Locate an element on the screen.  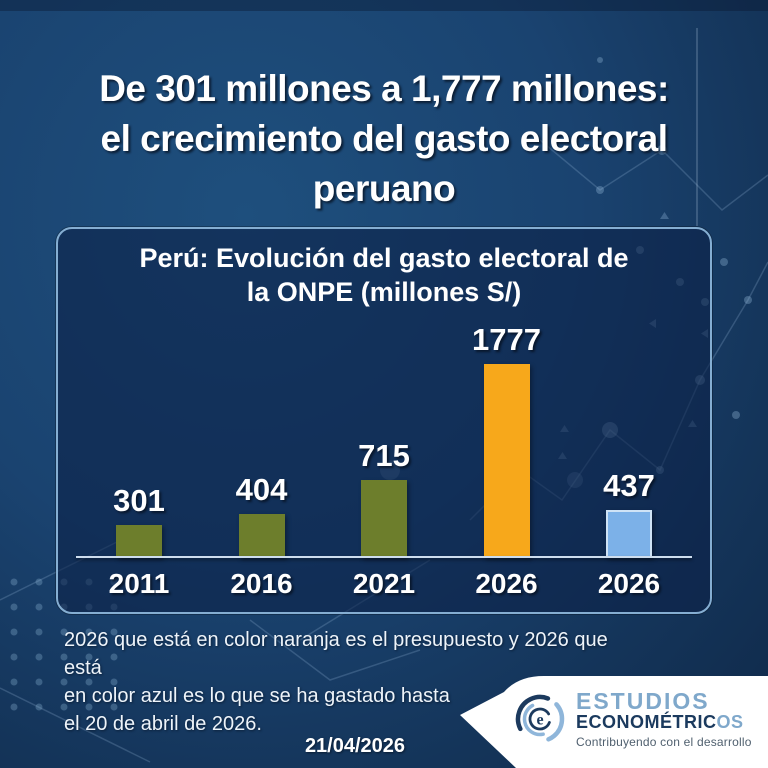
logo-monogram-letter: e is located at coordinates (539, 720).